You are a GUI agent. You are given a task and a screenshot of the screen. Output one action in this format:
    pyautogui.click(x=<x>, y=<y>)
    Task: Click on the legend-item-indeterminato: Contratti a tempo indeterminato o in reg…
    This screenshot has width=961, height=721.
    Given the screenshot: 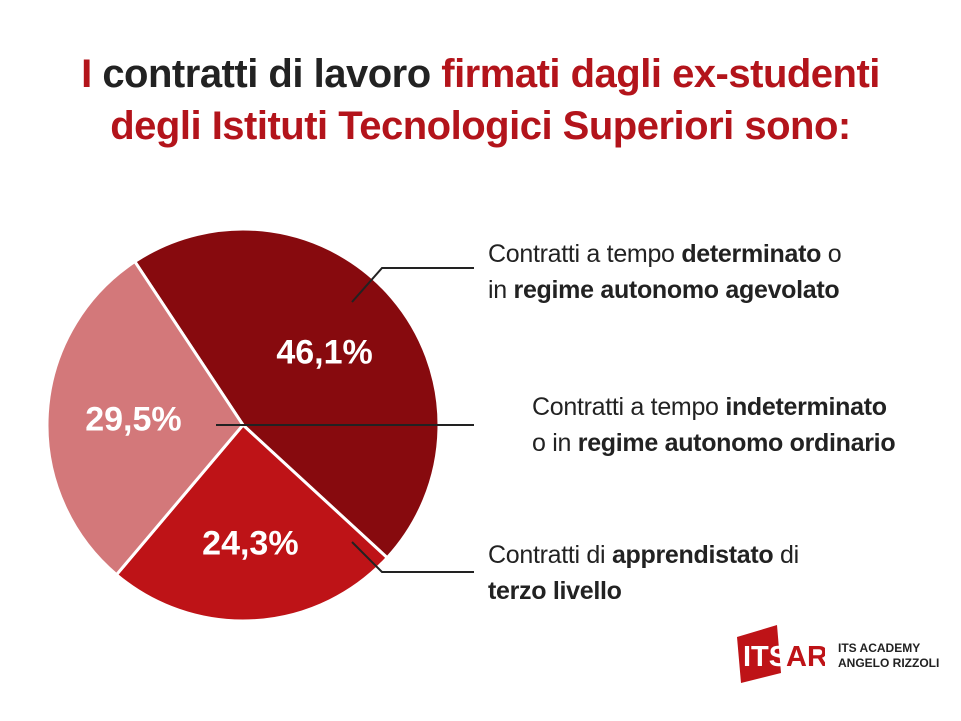 What is the action you would take?
    pyautogui.click(x=714, y=425)
    